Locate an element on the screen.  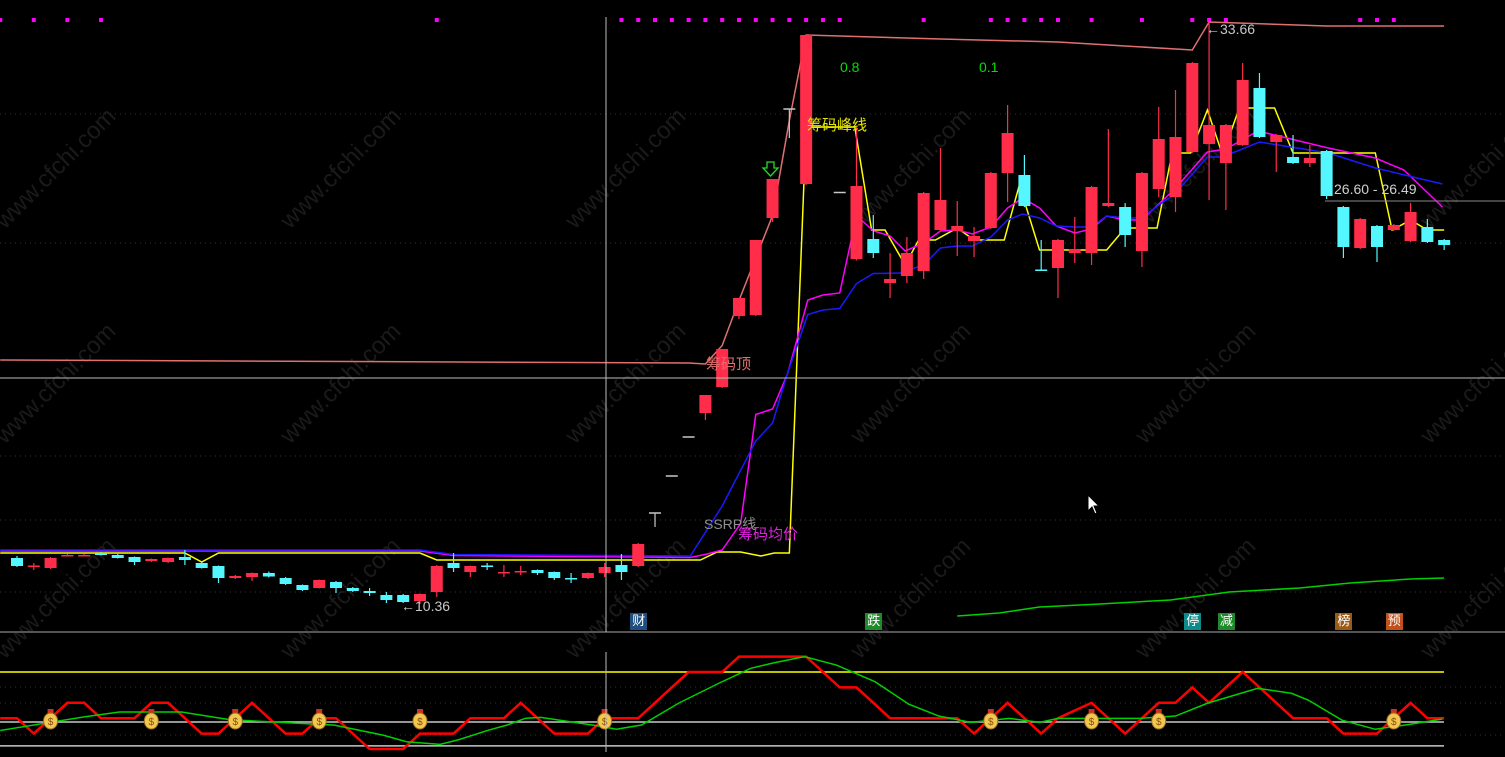
event-tag: 跌 is located at coordinates (874, 621).